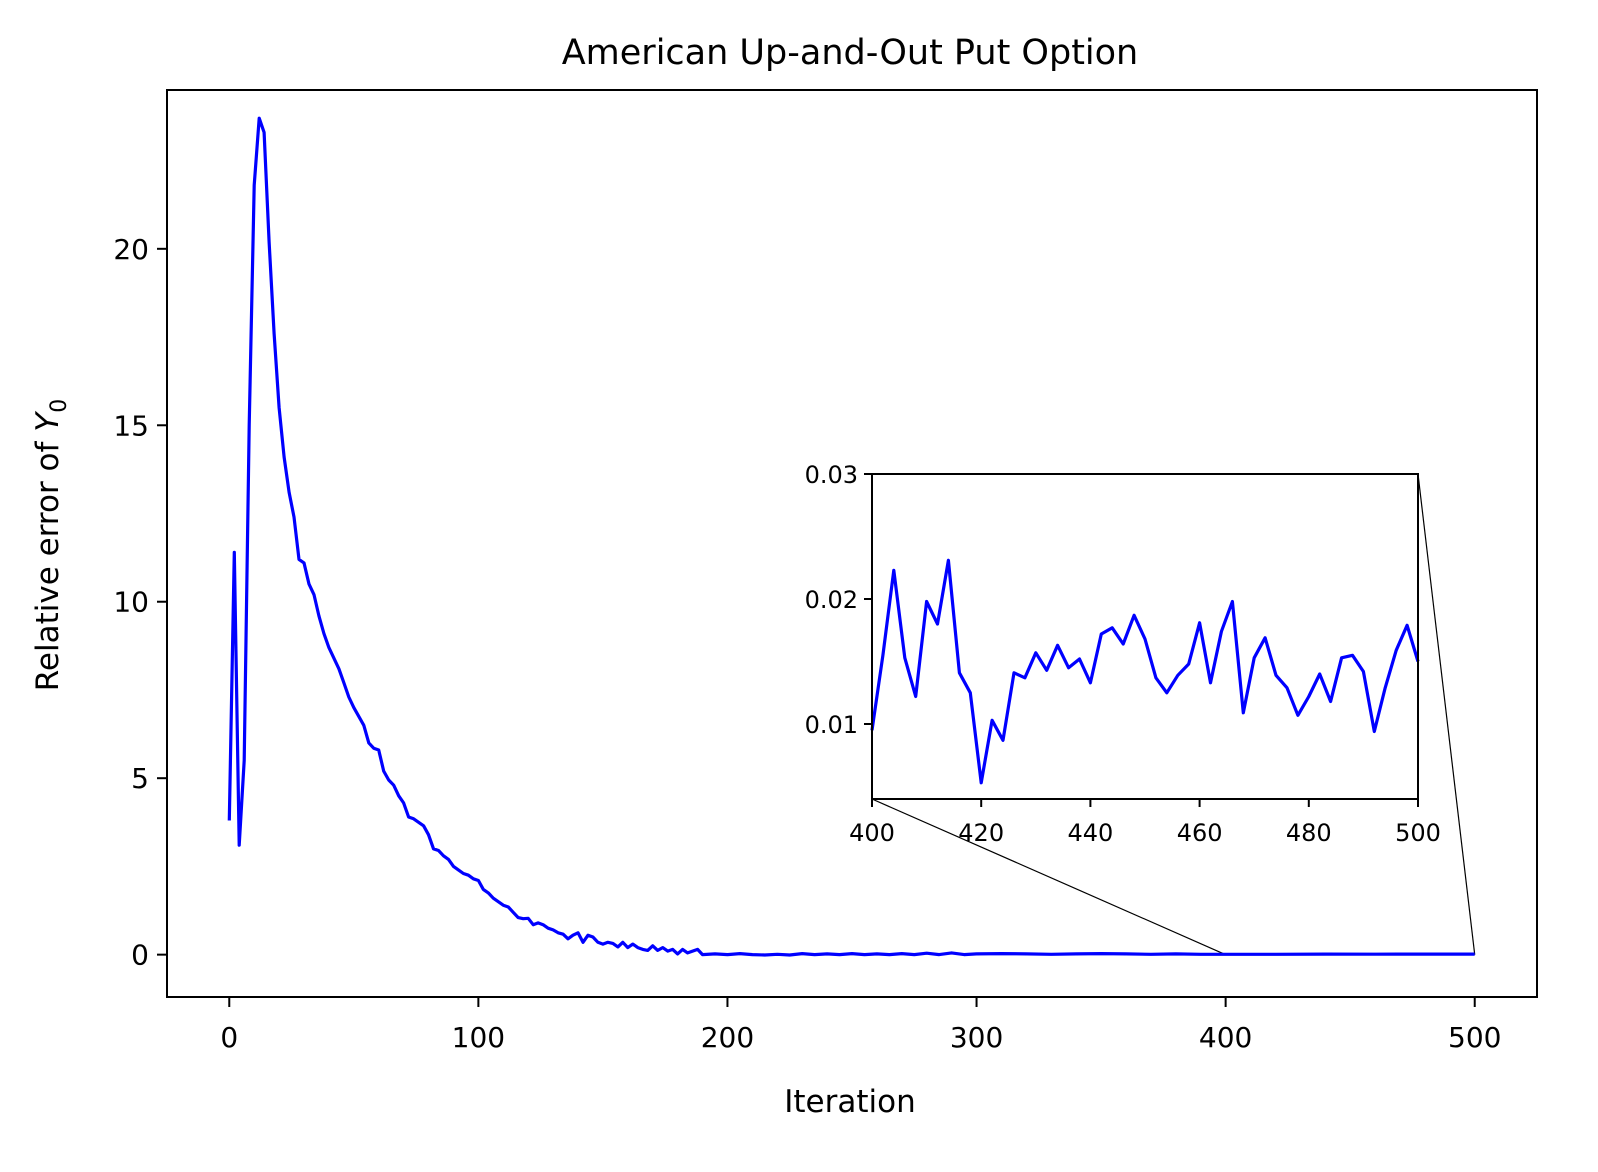 The height and width of the screenshot is (1172, 1598). What do you see at coordinates (850, 1102) in the screenshot?
I see `x-axis-label: Iteration` at bounding box center [850, 1102].